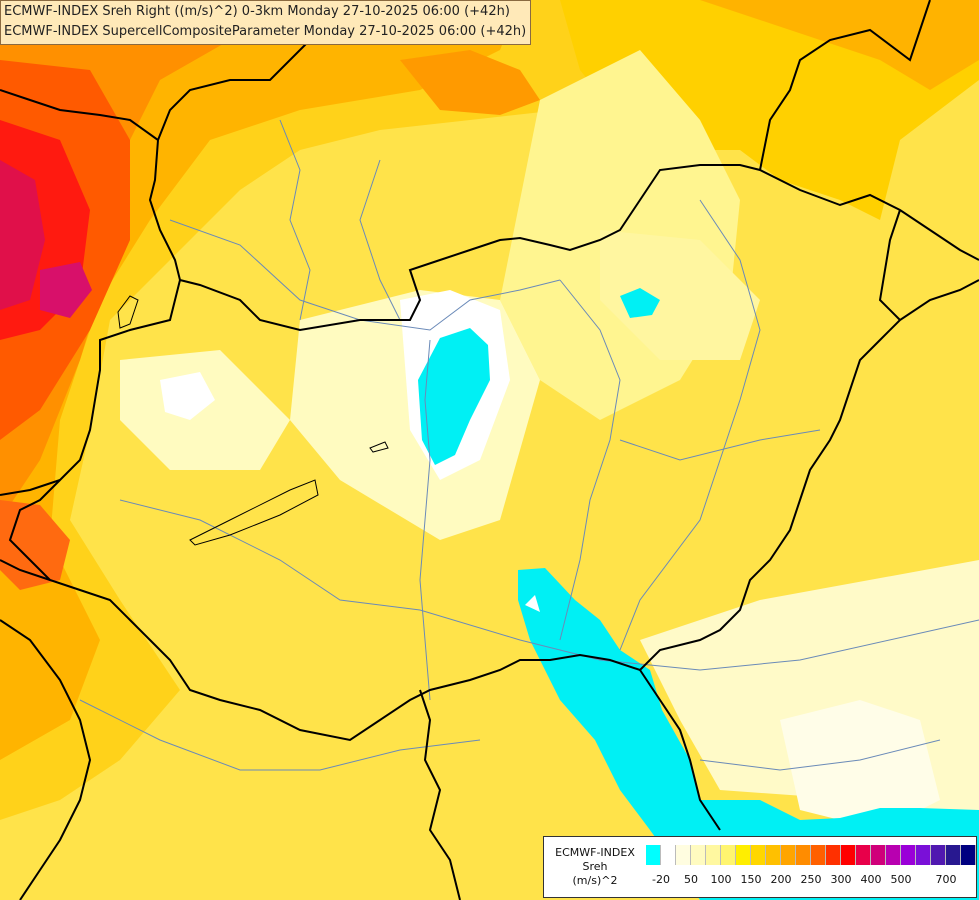  Describe the element at coordinates (751, 879) in the screenshot. I see `legend-tick-label: 150` at that location.